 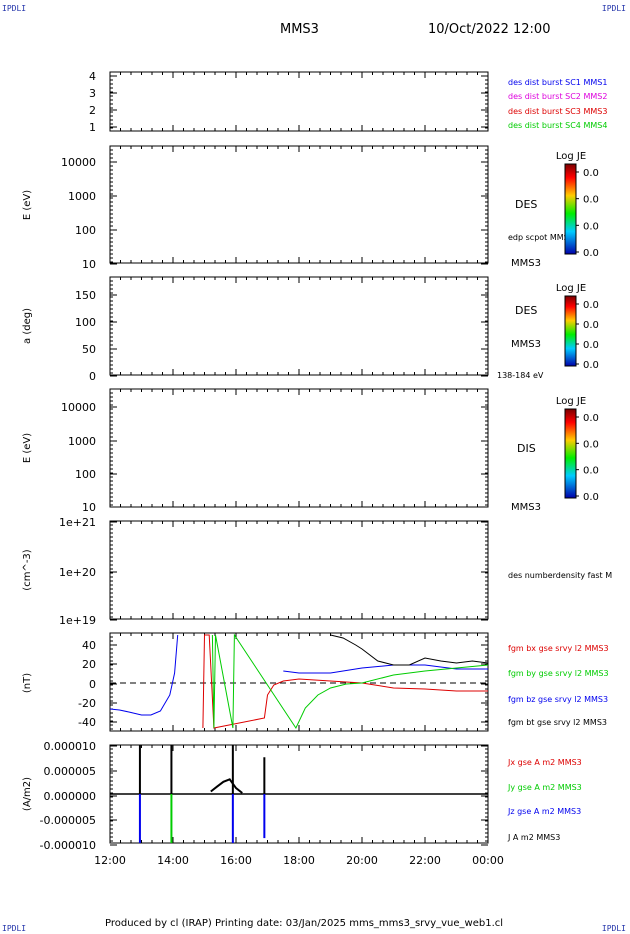 What do you see at coordinates (425, 860) in the screenshot?
I see `x-tick-label: 22:00` at bounding box center [425, 860].